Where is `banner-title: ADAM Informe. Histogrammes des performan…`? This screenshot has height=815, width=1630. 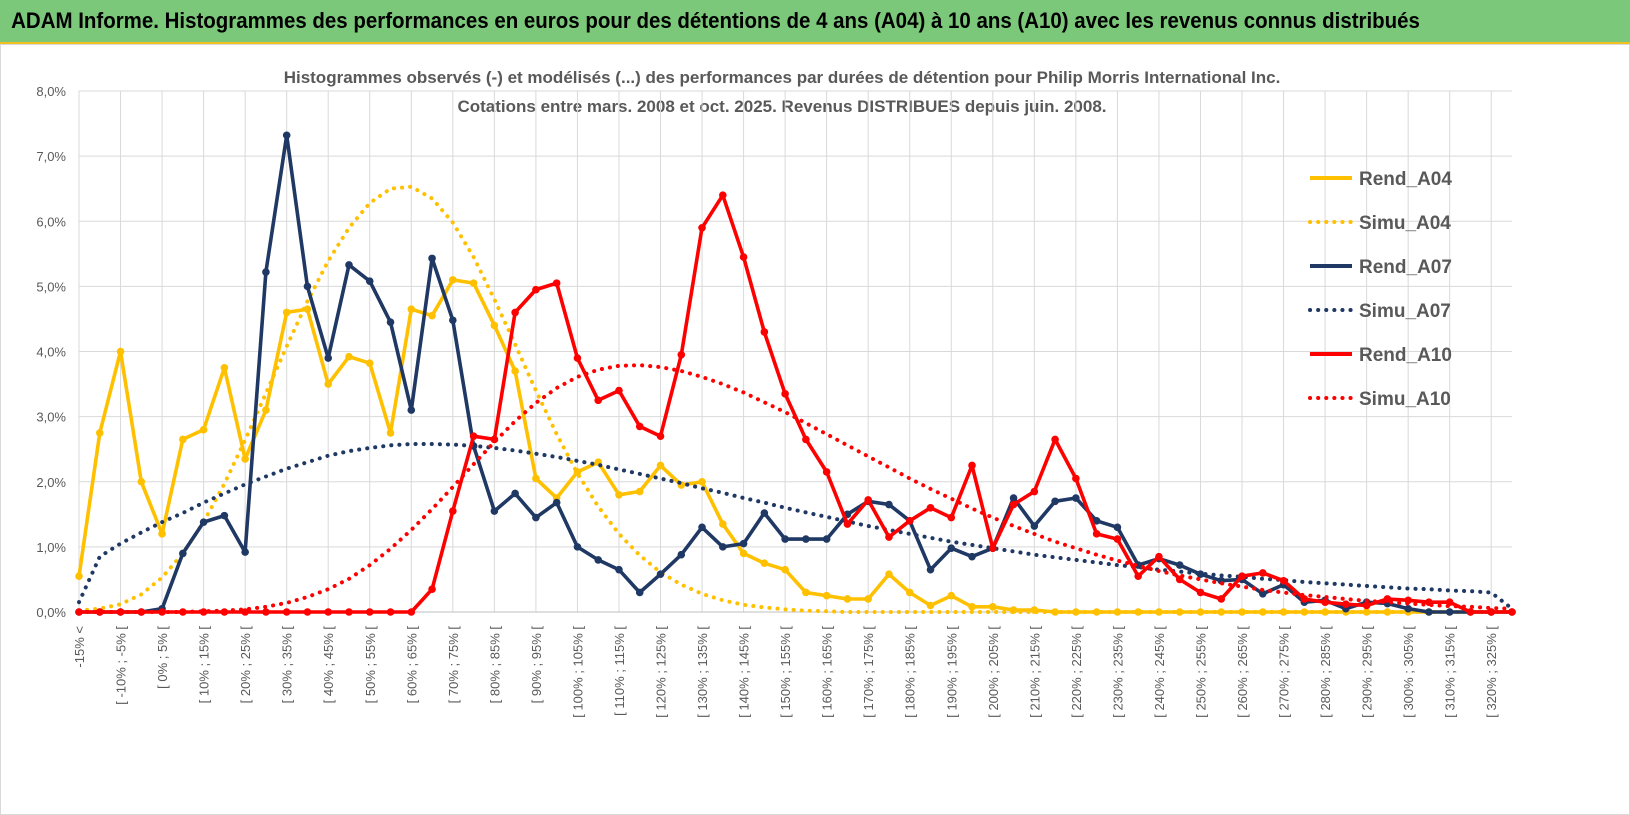
banner-title: ADAM Informe. Histogrammes des performan… is located at coordinates (715, 20).